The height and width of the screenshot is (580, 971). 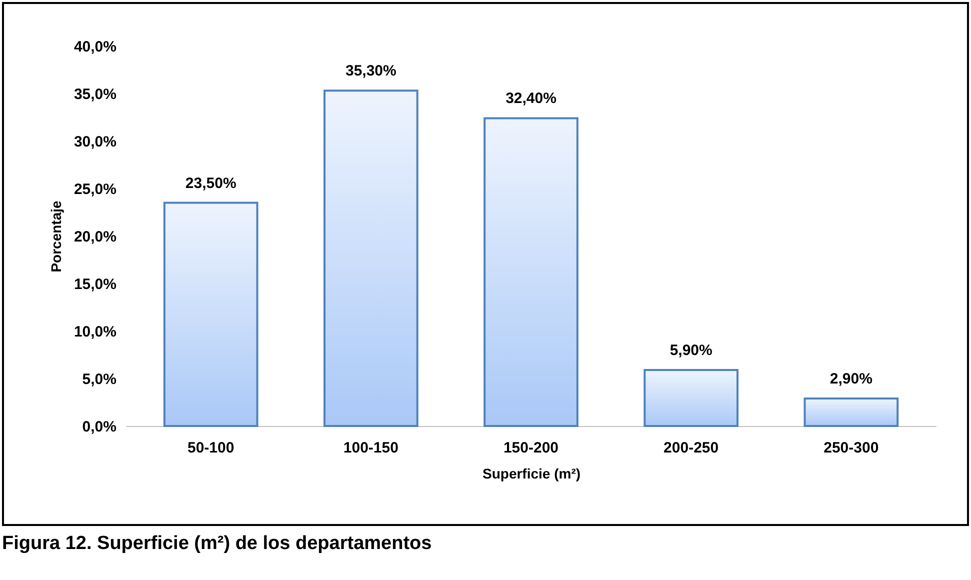 I want to click on data-label: 23,50%, so click(x=210, y=183).